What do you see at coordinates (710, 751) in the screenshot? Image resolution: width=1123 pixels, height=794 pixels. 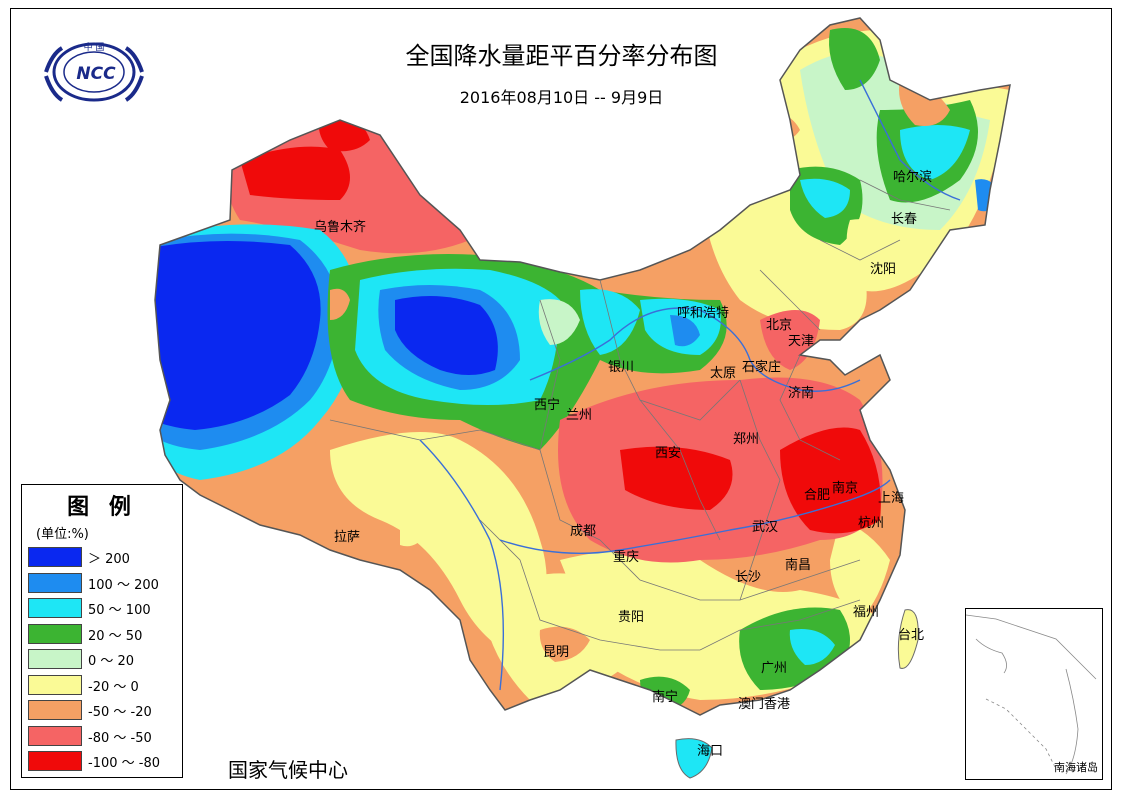 I see `city-label: 海口` at bounding box center [710, 751].